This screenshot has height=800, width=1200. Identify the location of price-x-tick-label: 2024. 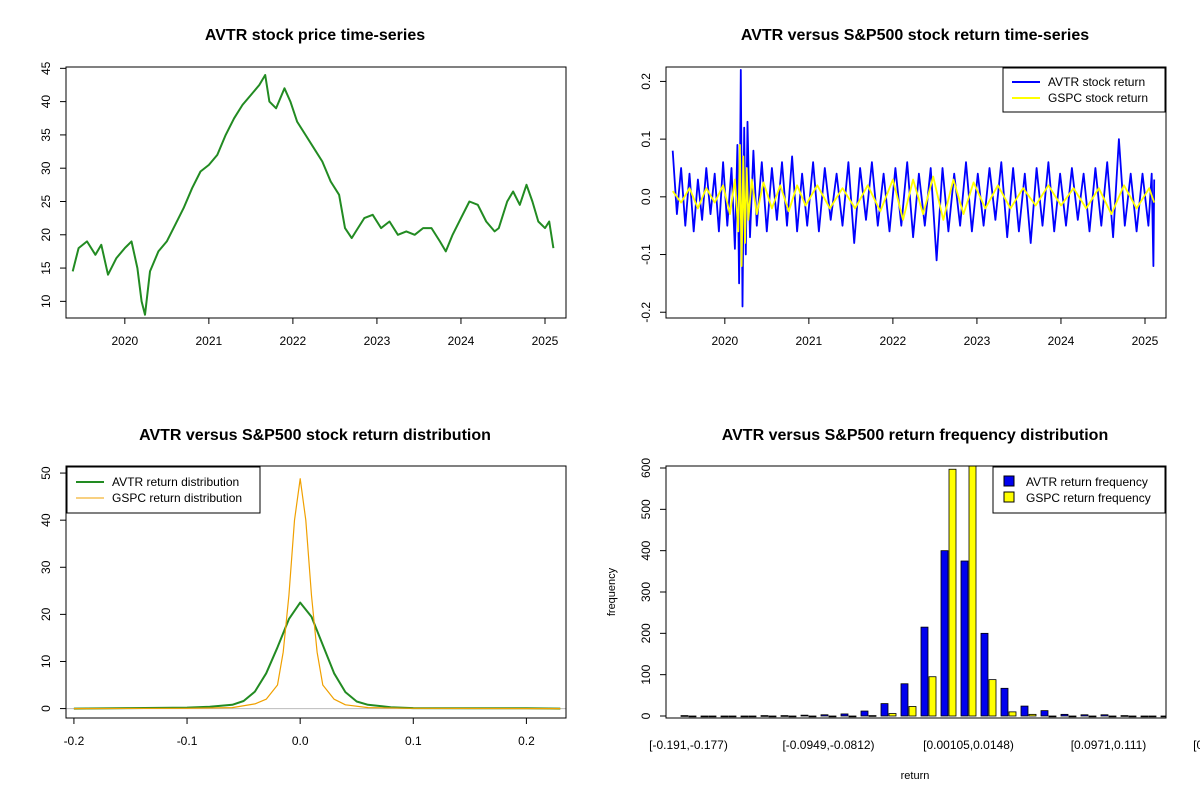
(461, 341).